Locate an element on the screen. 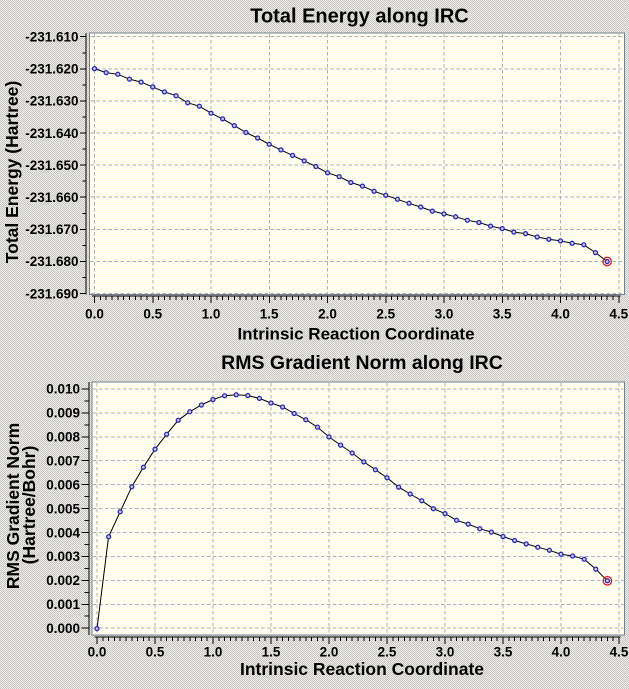 The height and width of the screenshot is (689, 629). svg-text: 0.010 is located at coordinates (63, 389).